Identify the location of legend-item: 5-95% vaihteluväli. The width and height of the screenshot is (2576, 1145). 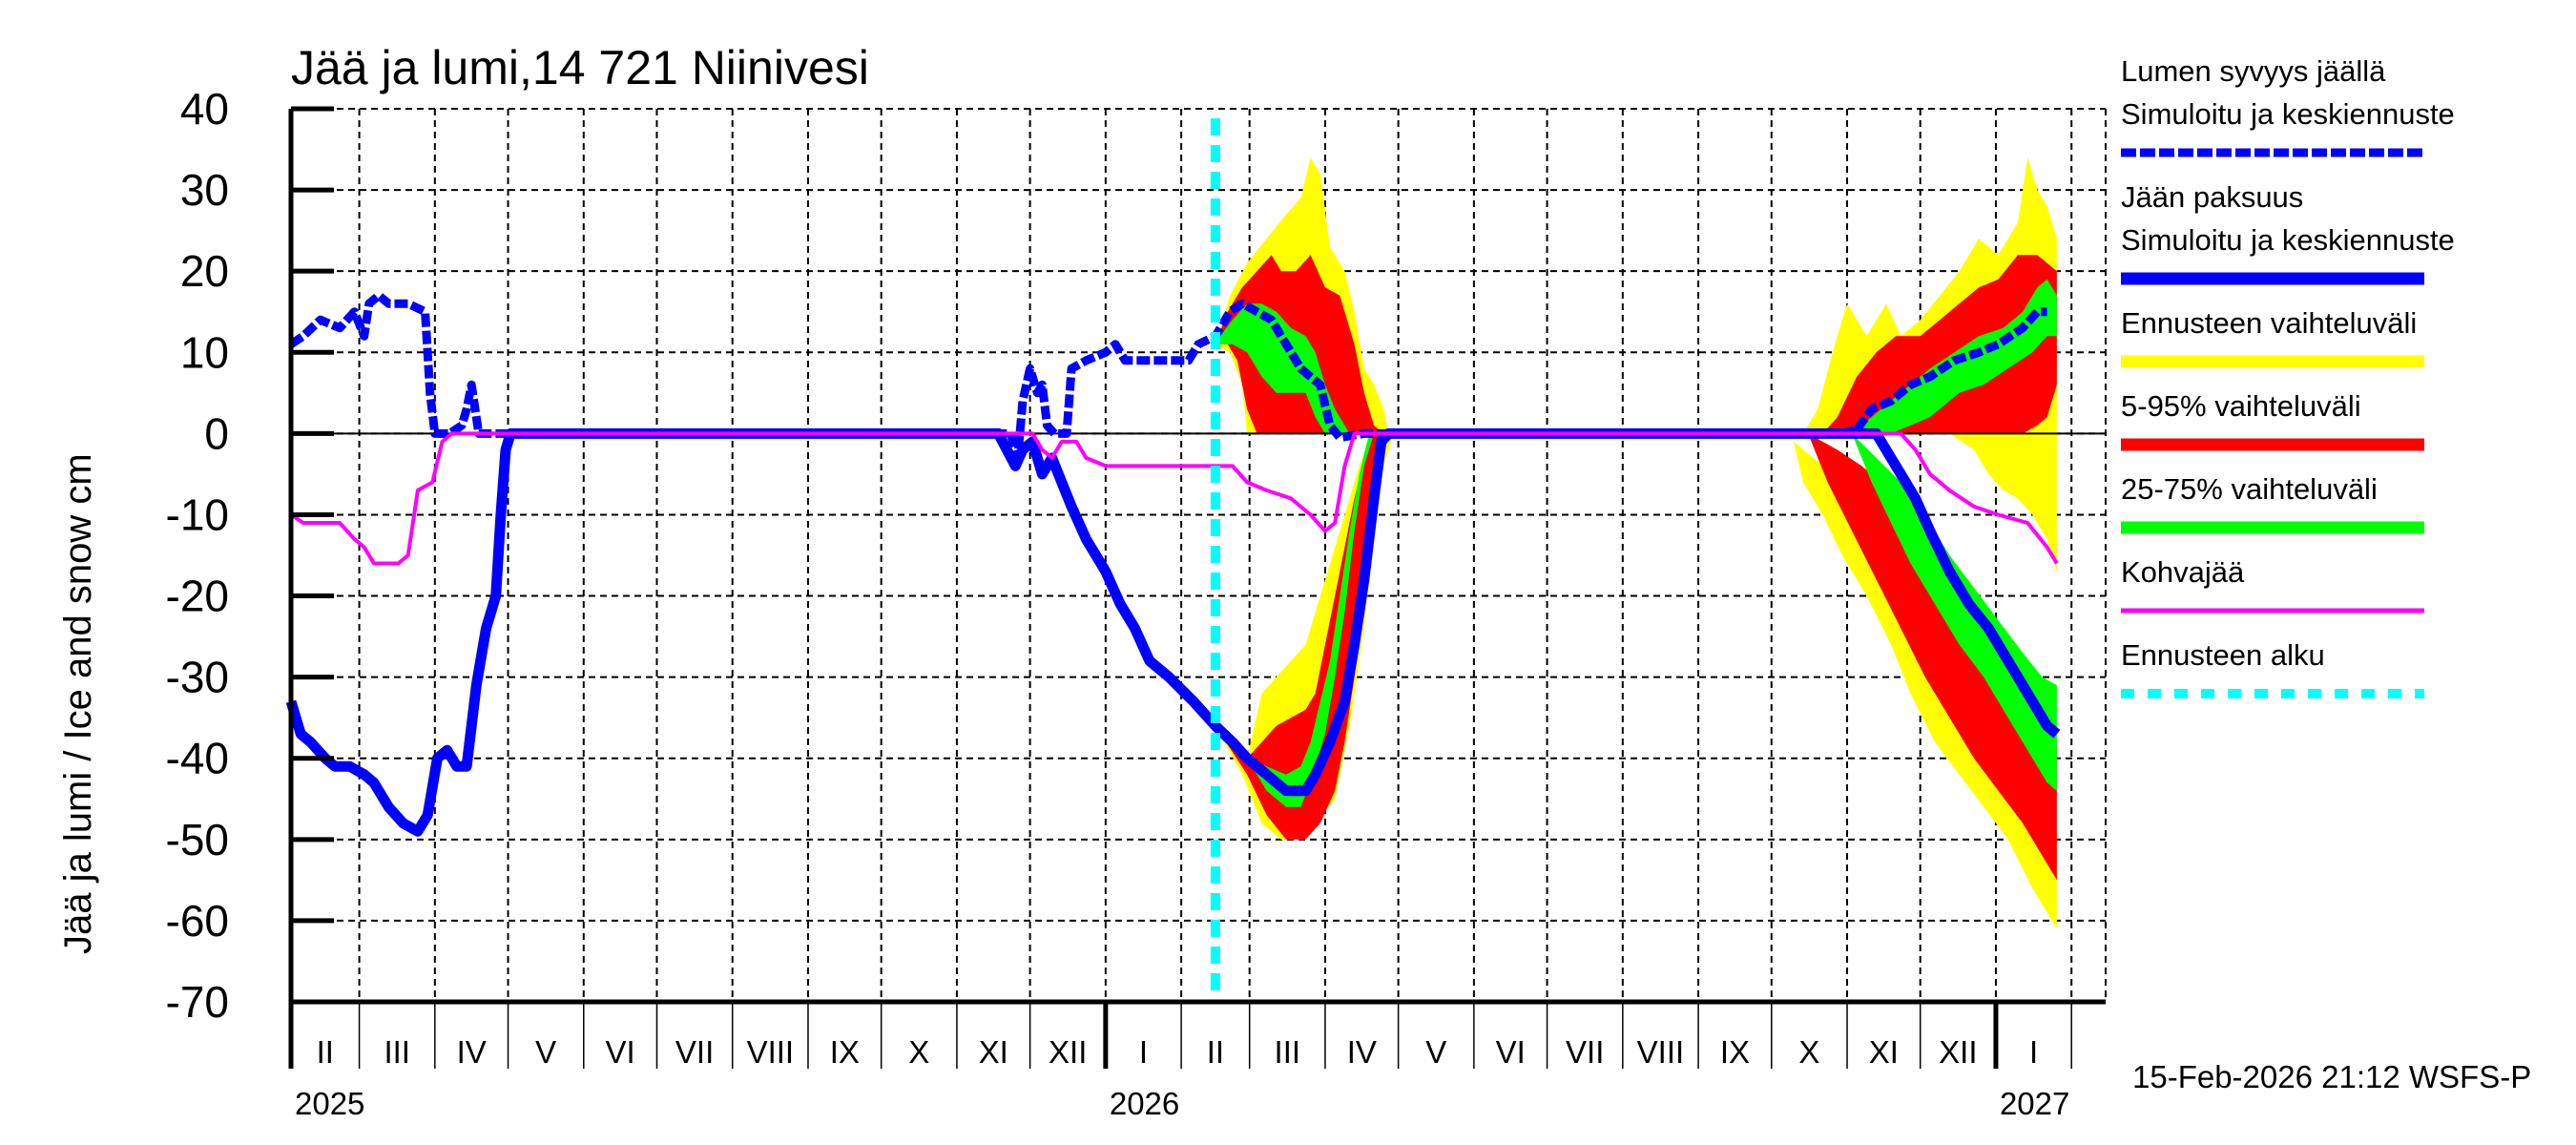
(2272, 420).